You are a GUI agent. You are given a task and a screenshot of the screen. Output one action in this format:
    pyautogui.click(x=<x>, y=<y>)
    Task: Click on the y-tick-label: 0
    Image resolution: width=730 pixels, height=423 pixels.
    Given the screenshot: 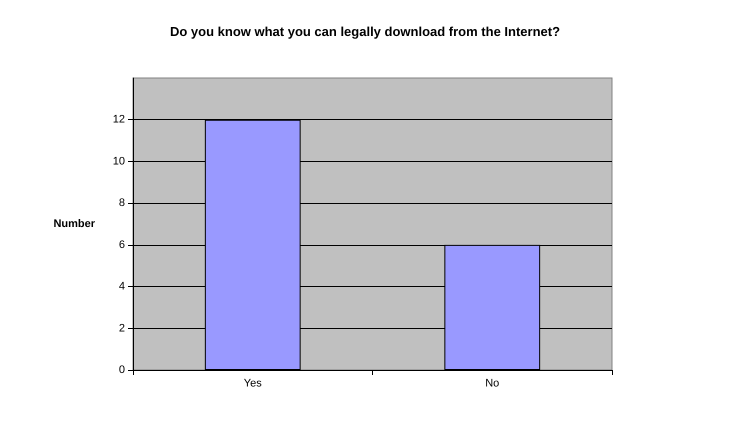 What is the action you would take?
    pyautogui.click(x=121, y=370)
    